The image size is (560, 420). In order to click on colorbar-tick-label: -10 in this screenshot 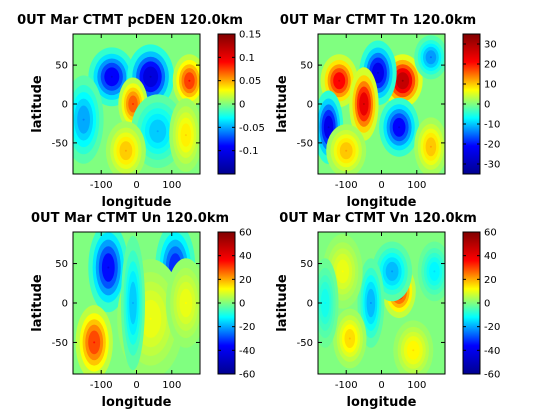, I will do `click(492, 125)`.